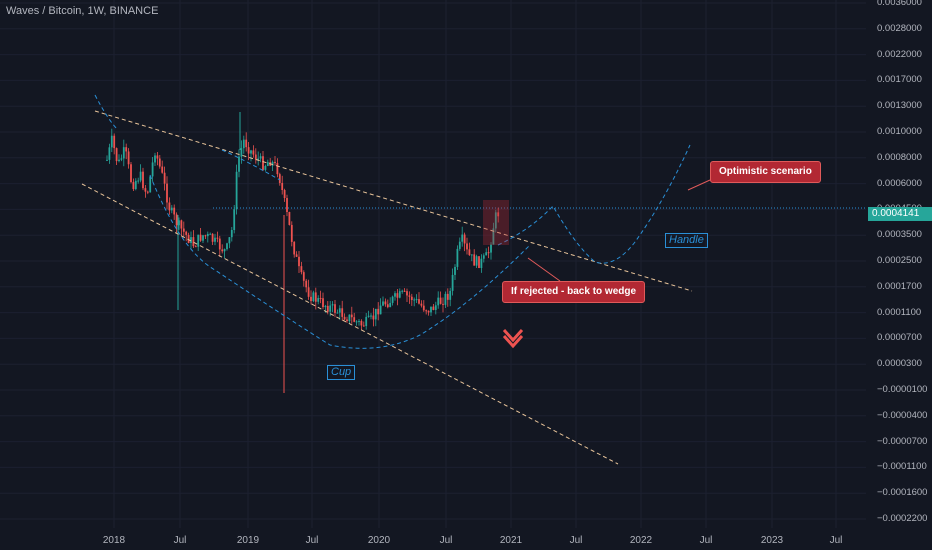 This screenshot has height=550, width=932. Describe the element at coordinates (379, 540) in the screenshot. I see `time-axis-tick: 2020` at that location.